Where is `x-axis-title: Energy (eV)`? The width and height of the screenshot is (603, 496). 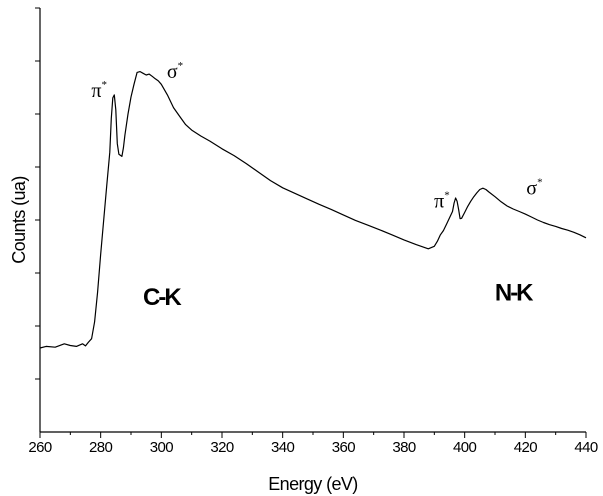
x-axis-title: Energy (eV) is located at coordinates (312, 484).